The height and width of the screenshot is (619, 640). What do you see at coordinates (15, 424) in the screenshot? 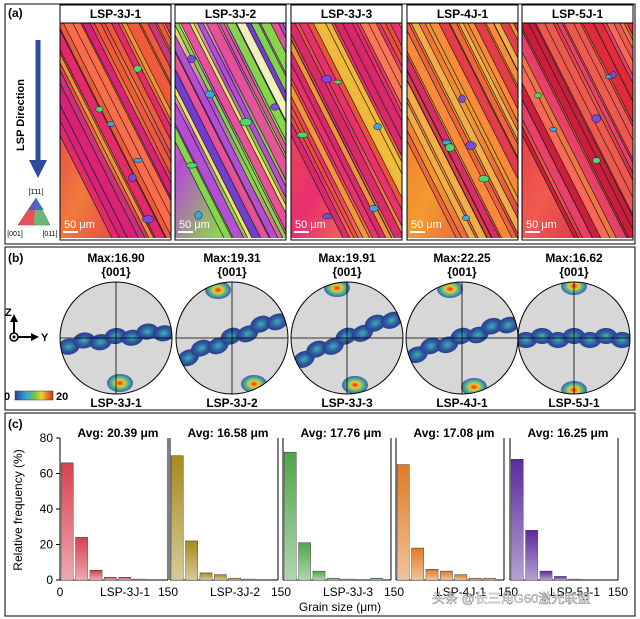
I see `panel-c-letter: (c)` at bounding box center [15, 424].